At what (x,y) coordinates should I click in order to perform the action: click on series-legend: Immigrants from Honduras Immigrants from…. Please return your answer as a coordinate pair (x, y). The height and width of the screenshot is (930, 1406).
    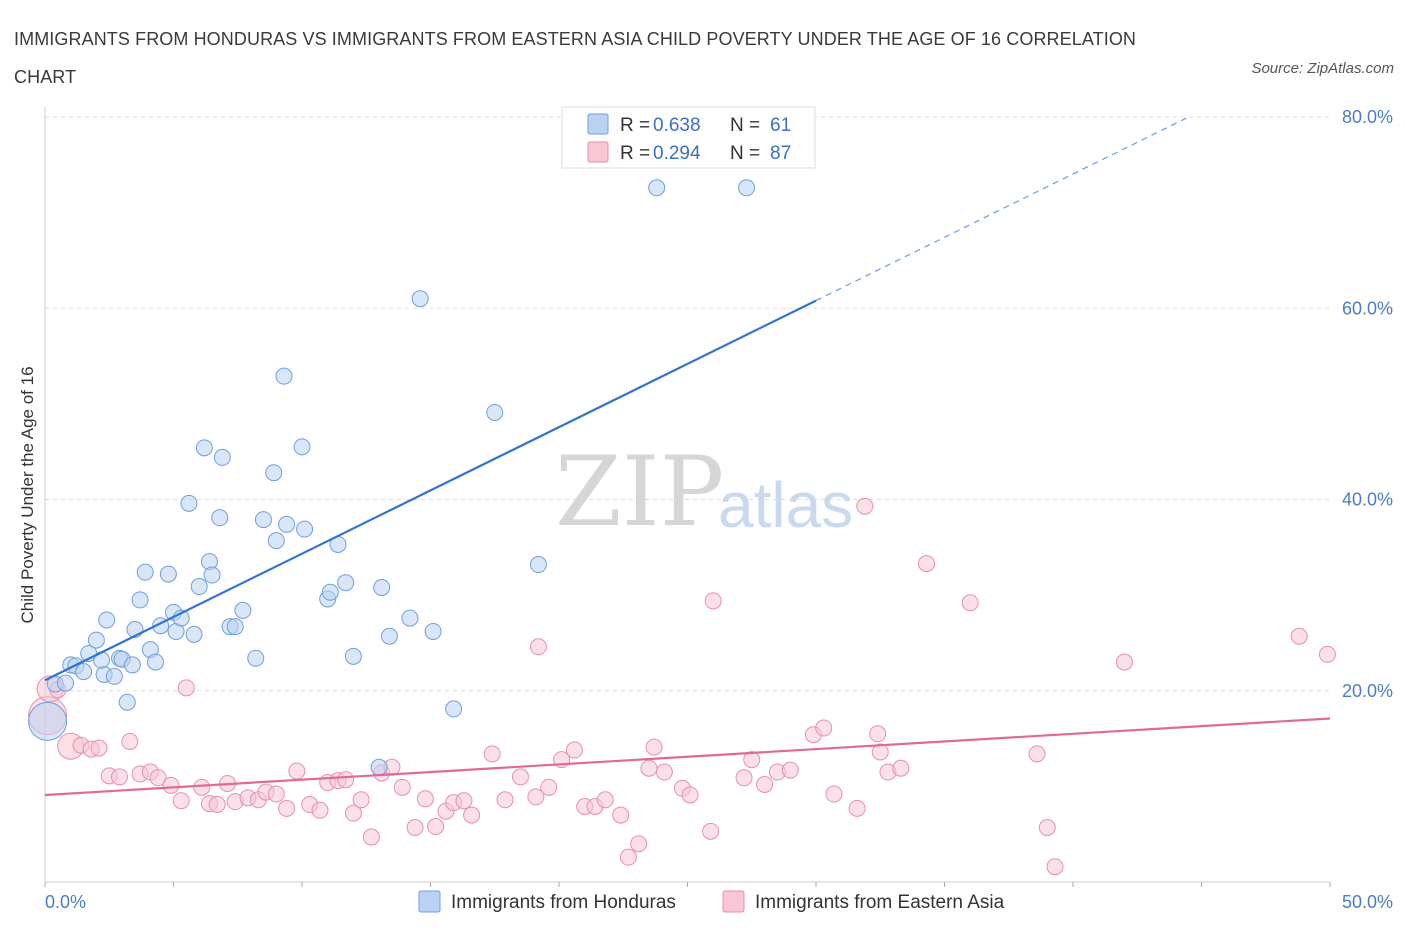
    Looking at the image, I should click on (711, 901).